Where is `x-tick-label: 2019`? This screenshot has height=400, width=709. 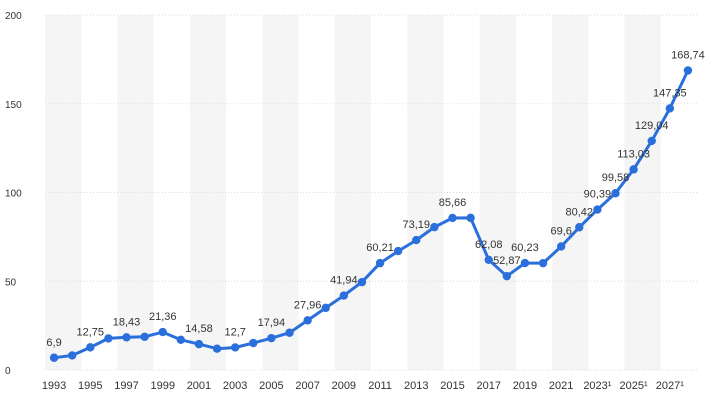 x-tick-label: 2019 is located at coordinates (525, 386).